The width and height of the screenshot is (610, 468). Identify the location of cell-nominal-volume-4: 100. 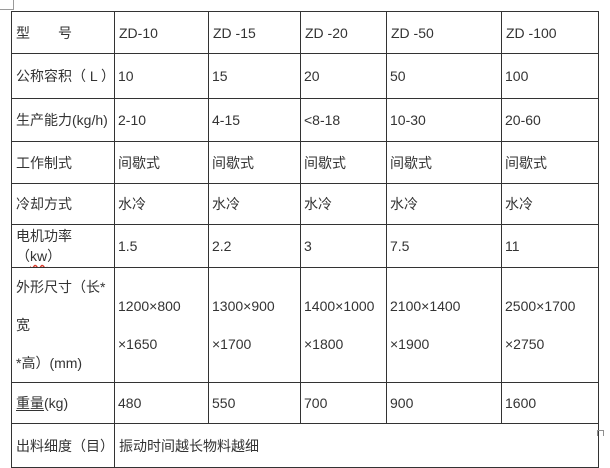
(550, 76).